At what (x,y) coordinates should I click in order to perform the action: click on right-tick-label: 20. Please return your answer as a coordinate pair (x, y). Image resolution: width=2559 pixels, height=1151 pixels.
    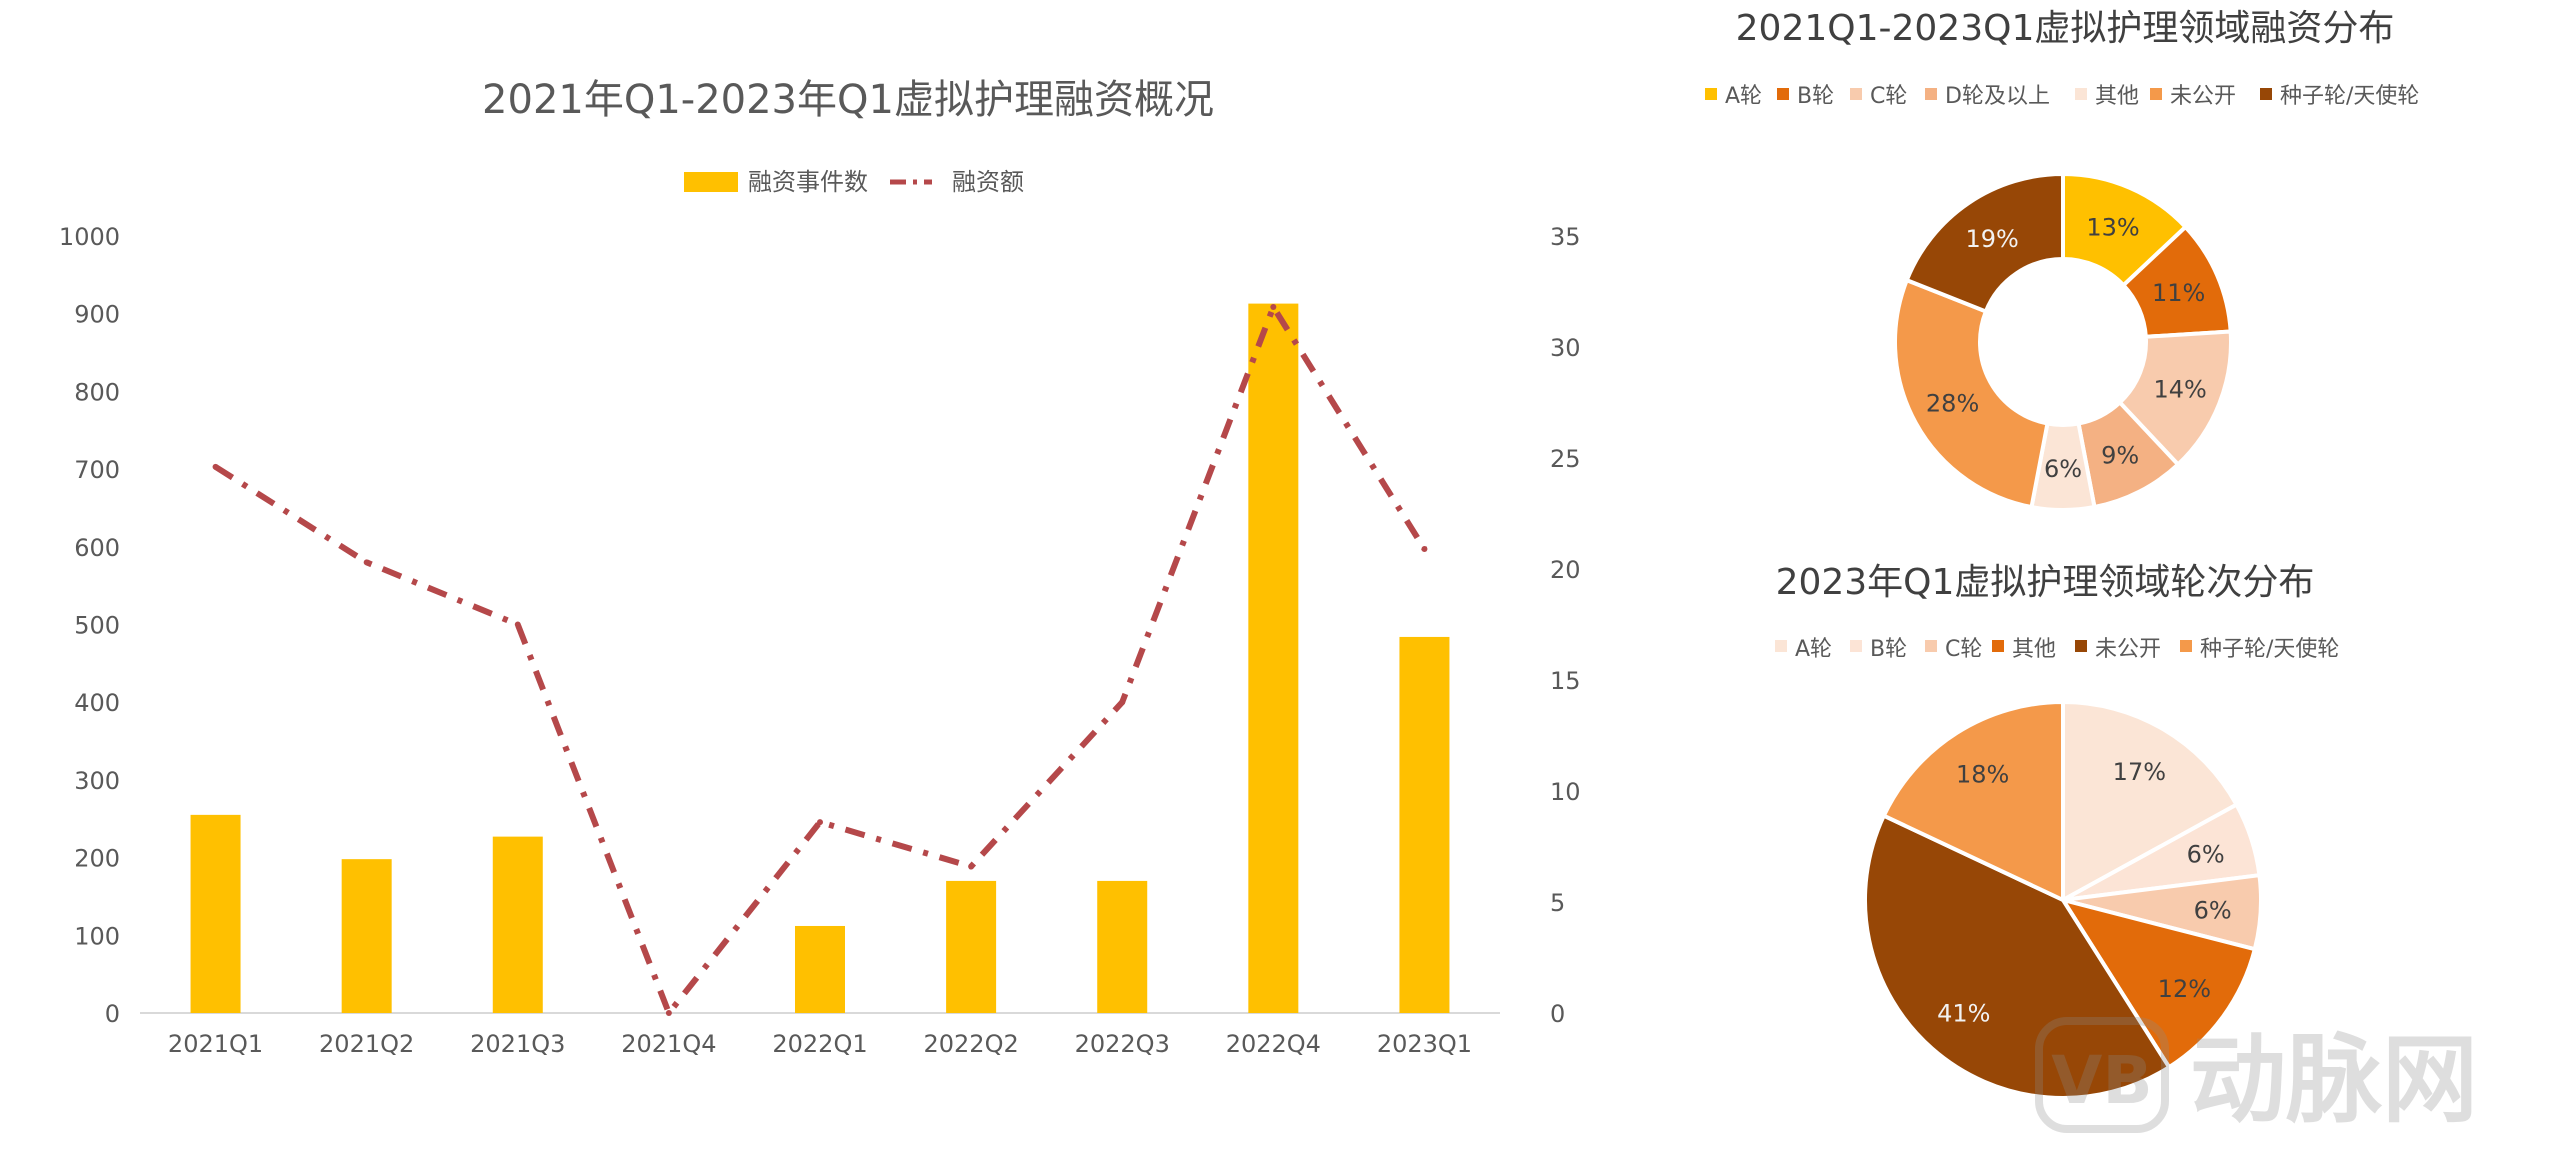
    Looking at the image, I should click on (1565, 570).